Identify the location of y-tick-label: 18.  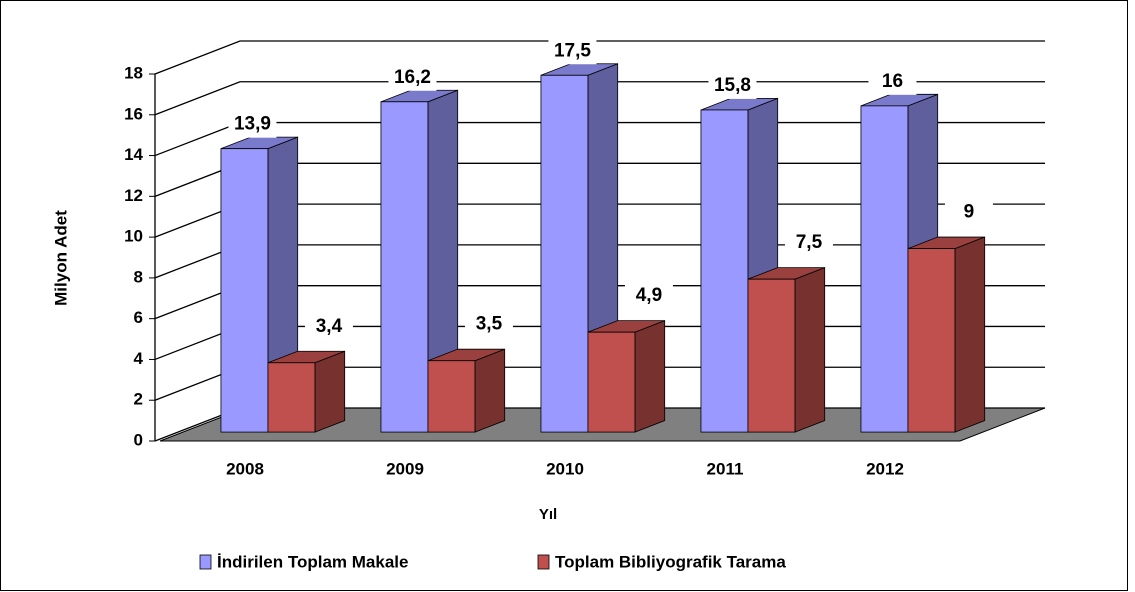
(133, 72).